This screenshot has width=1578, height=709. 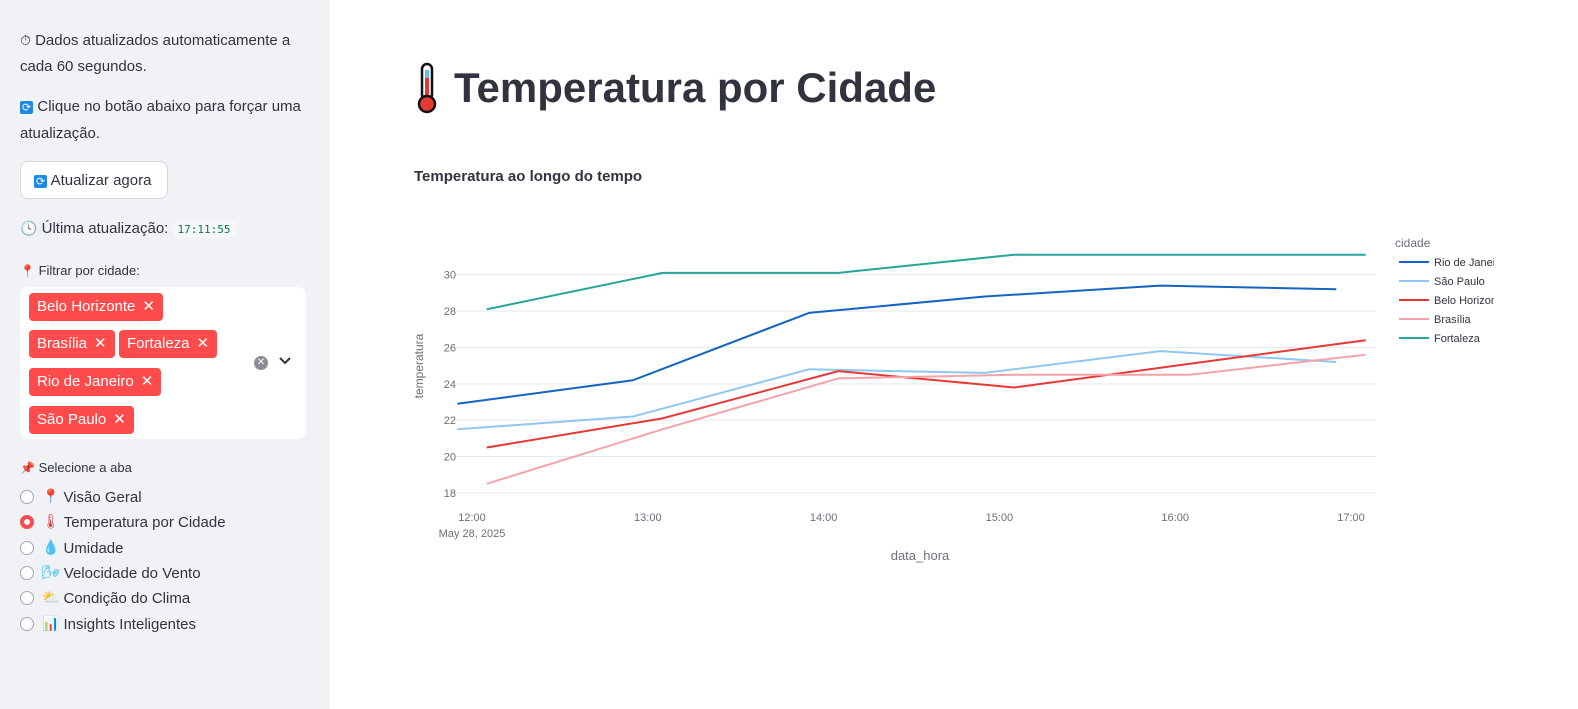 I want to click on bar-chart-icon: 📊, so click(x=51, y=624).